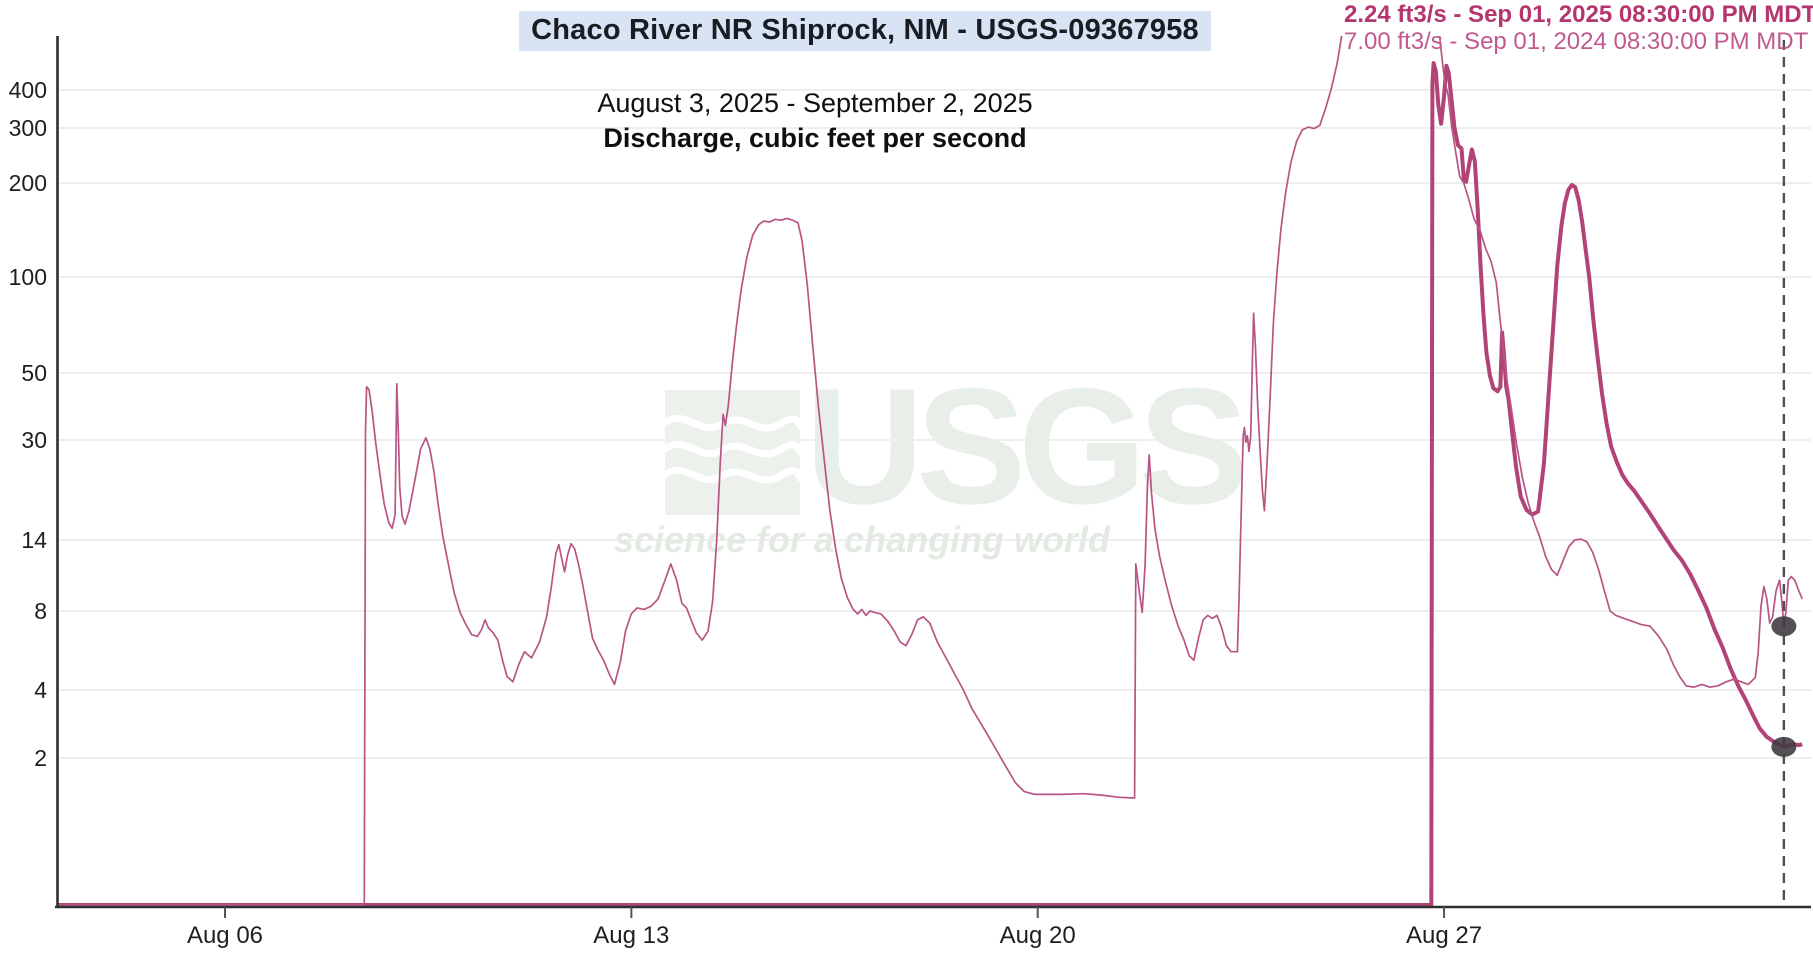 This screenshot has height=957, width=1813. Describe the element at coordinates (28, 90) in the screenshot. I see `y-tick-label-400: 400` at that location.